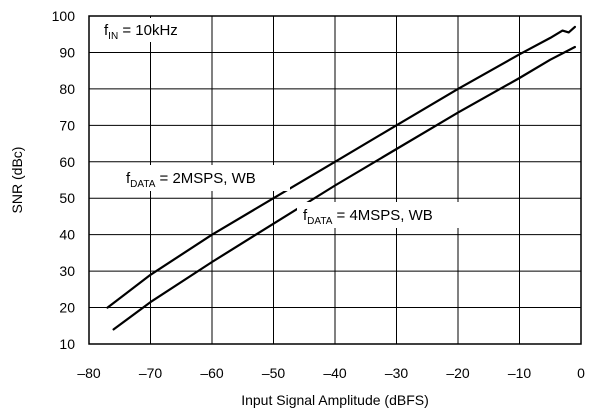 This screenshot has height=412, width=594. I want to click on data4-annotation: fDATA = 4MSPS, WB, so click(368, 217).